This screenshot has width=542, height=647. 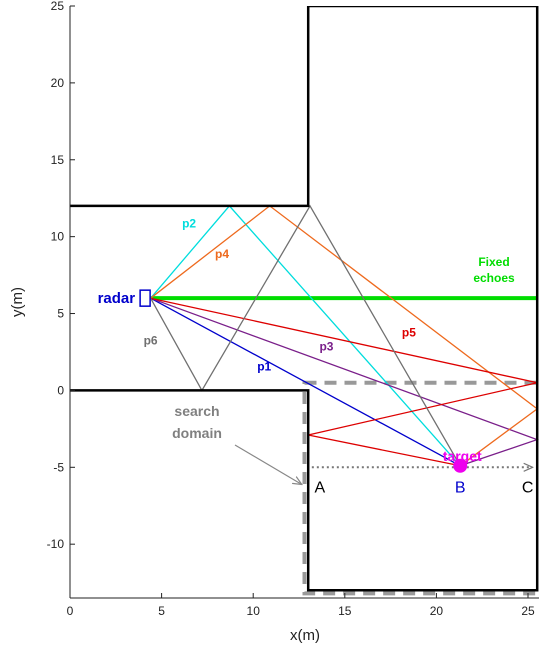 I want to click on point-label-A: A, so click(x=319, y=487).